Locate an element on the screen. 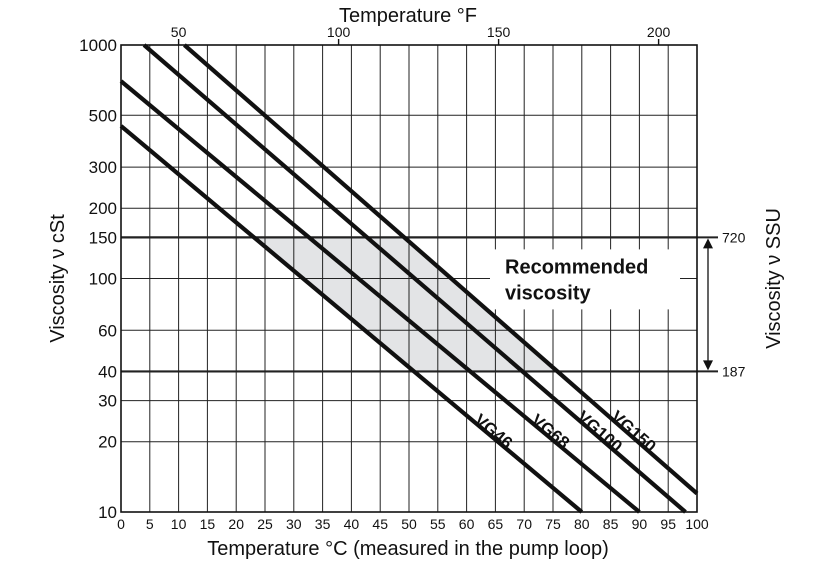 The image size is (816, 572). celsius-tick-label: 10 is located at coordinates (179, 524).